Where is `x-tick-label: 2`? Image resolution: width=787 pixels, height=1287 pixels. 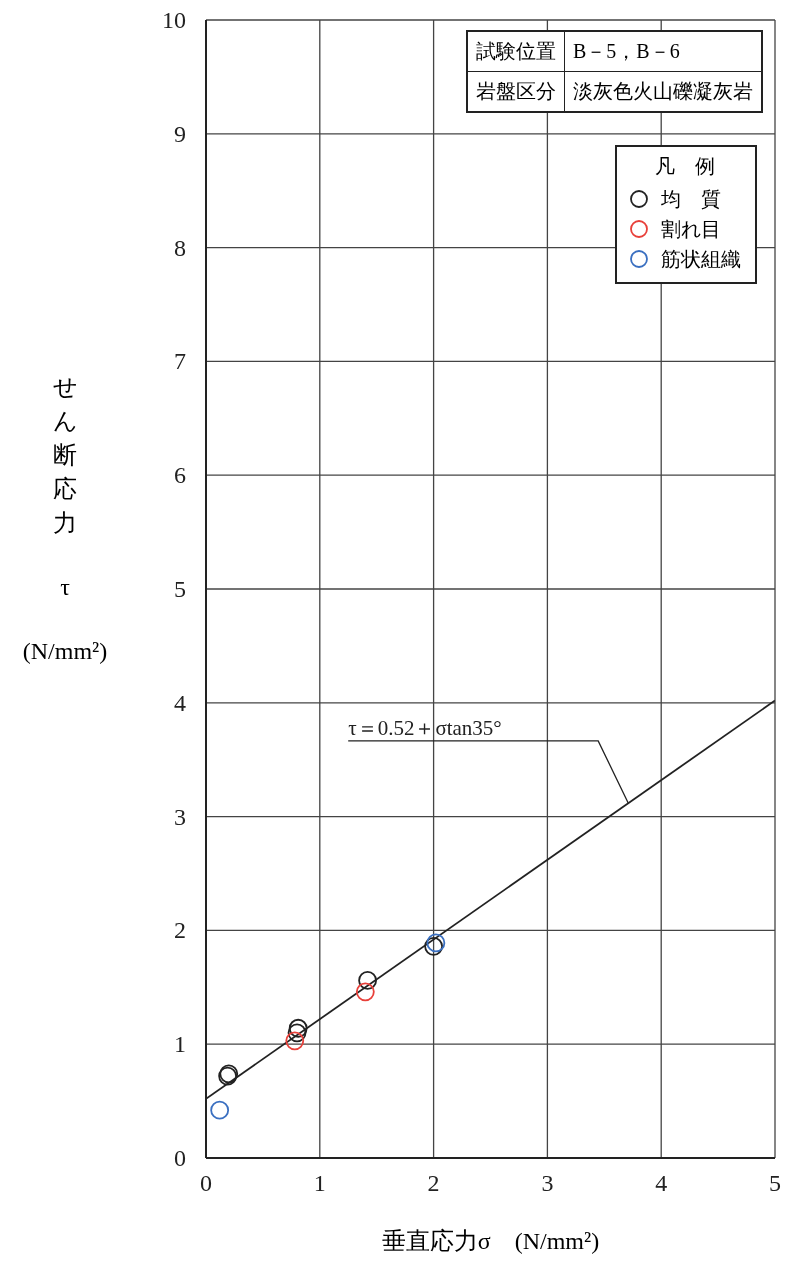
x-tick-label: 2 is located at coordinates (433, 1182).